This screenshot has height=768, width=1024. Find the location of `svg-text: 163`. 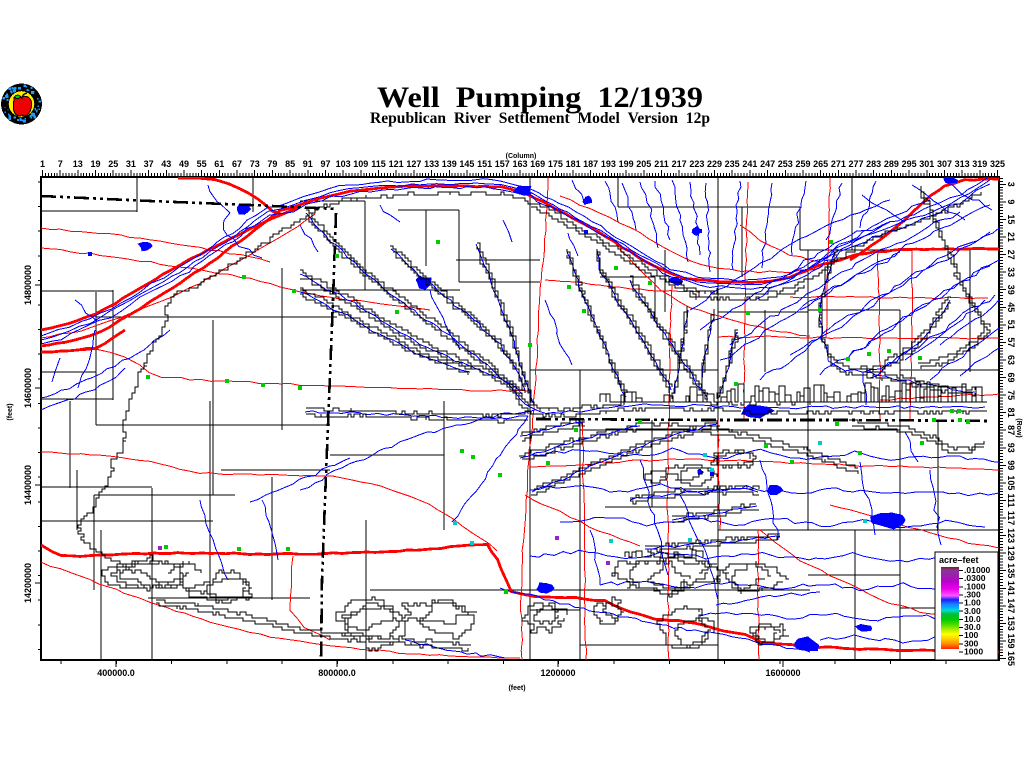

svg-text: 163 is located at coordinates (519, 164).